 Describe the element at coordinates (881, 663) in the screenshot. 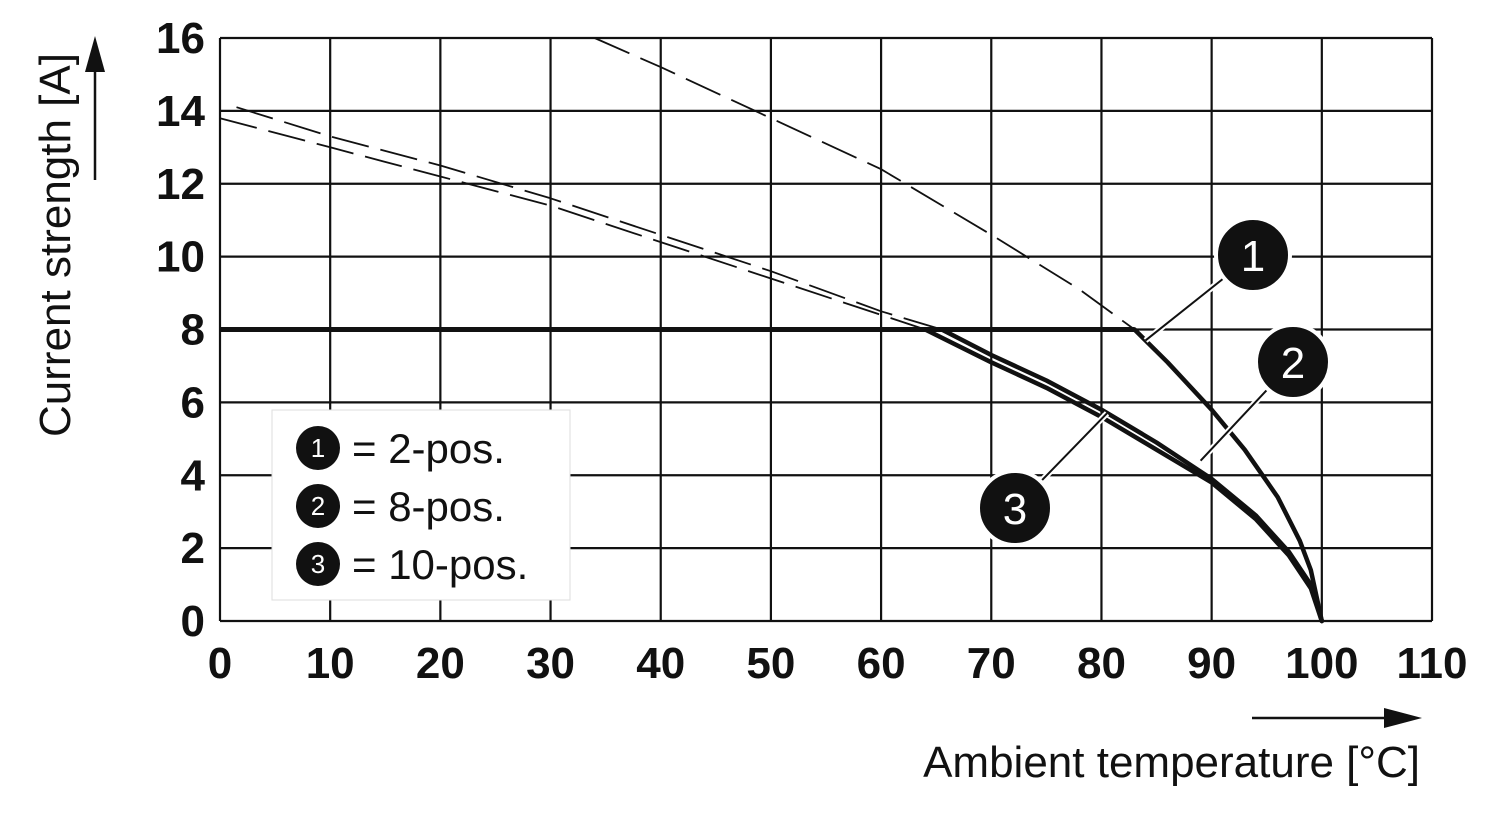

I see `x-tick-label: 60` at that location.